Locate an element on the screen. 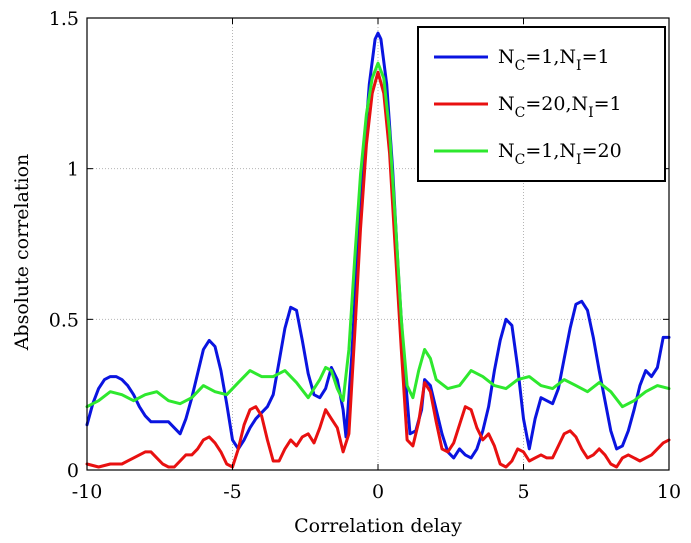 This screenshot has width=691, height=543. x-tick-label: 5 is located at coordinates (523, 492).